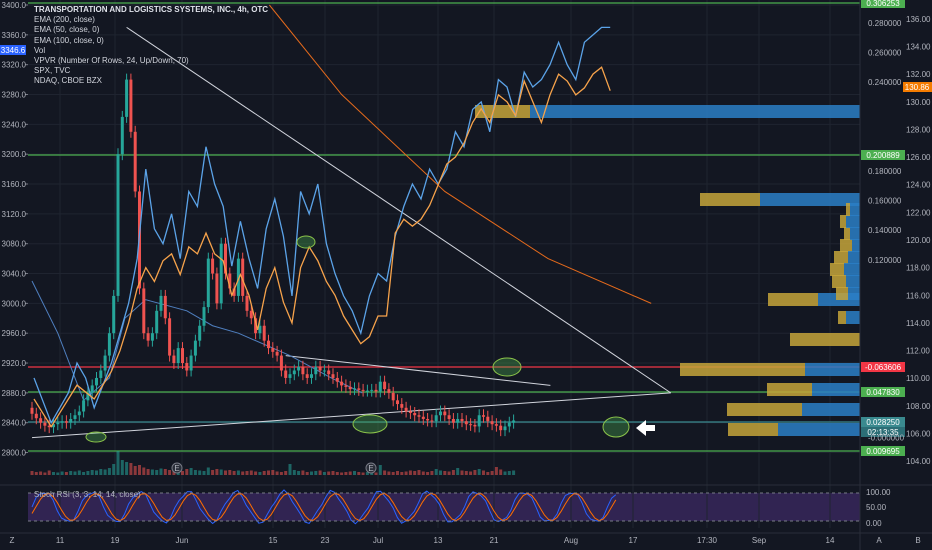  I want to click on stoch-d-line, so click(324, 507).